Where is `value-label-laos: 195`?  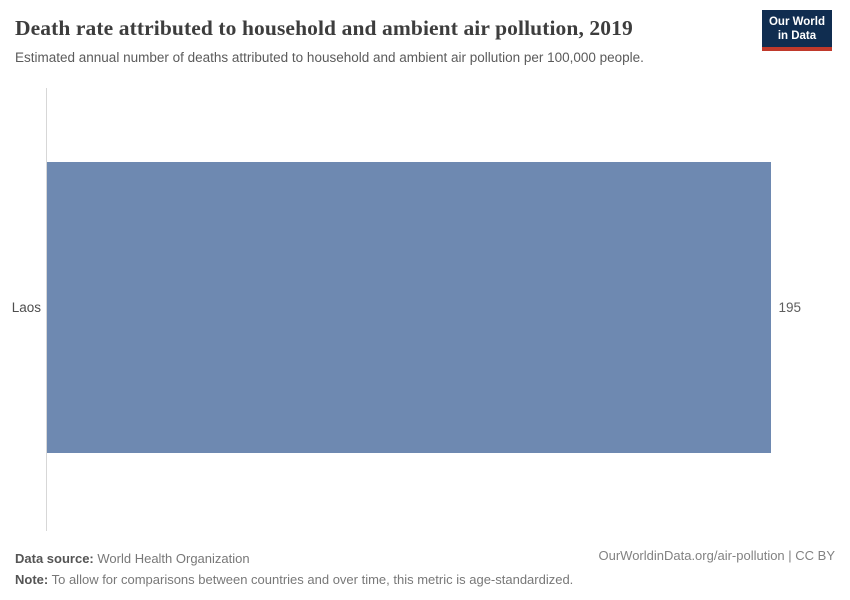
value-label-laos: 195 is located at coordinates (789, 307).